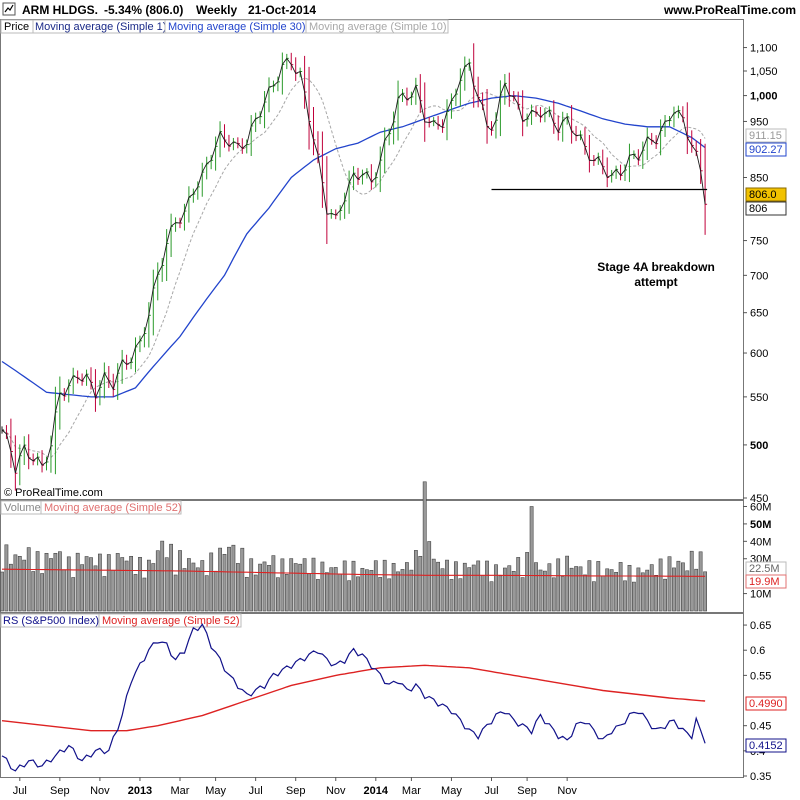  Describe the element at coordinates (216, 10) in the screenshot. I see `period: Weekly` at that location.